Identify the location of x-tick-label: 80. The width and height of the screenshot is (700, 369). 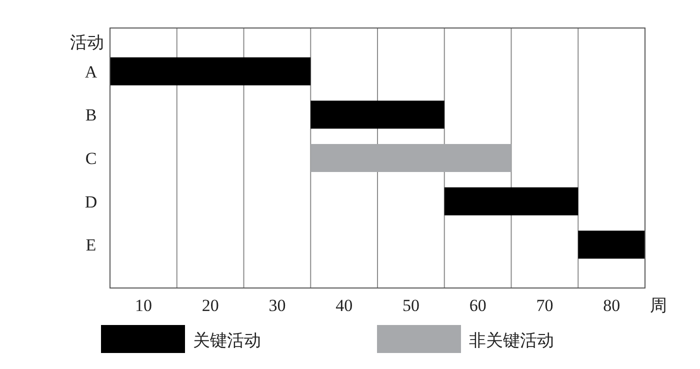
(611, 305).